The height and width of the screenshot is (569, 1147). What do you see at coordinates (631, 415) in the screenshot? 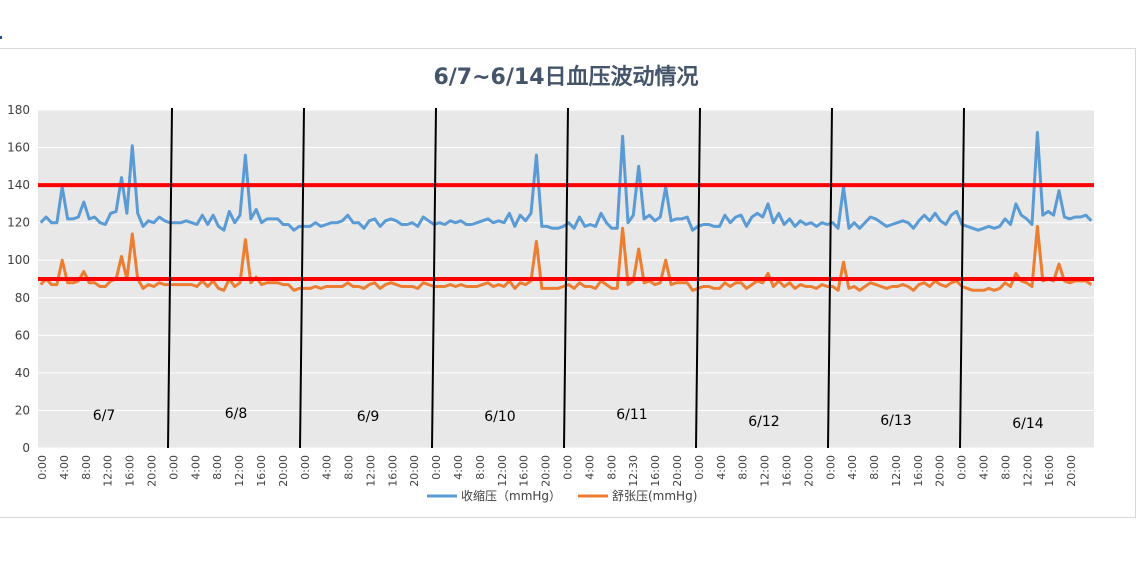
I see `day-label: 6/11` at bounding box center [631, 415].